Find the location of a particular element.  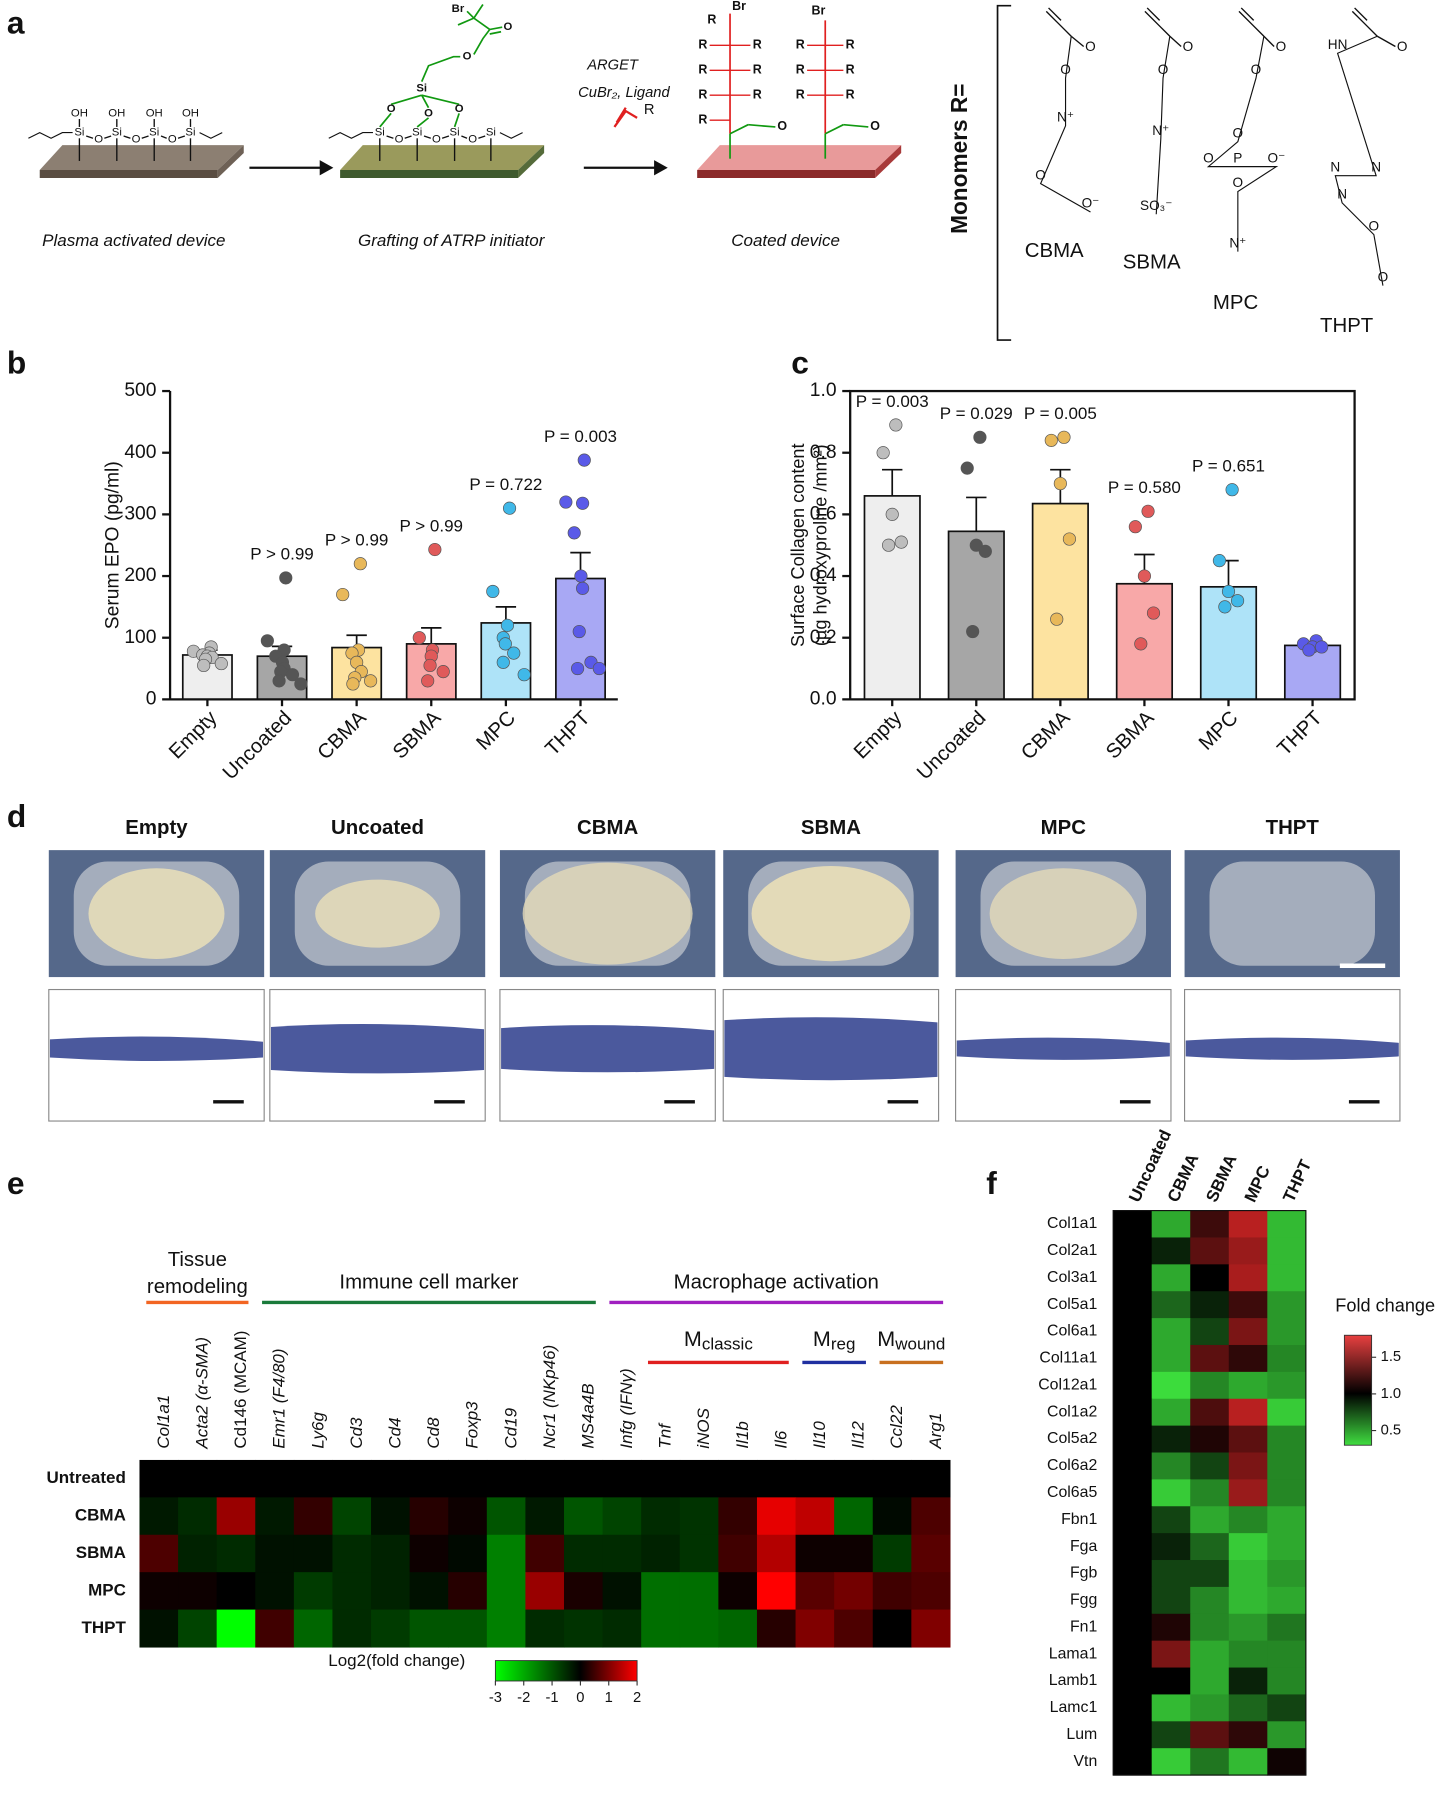

p-value-label: P = 0.722 is located at coordinates (505, 484).